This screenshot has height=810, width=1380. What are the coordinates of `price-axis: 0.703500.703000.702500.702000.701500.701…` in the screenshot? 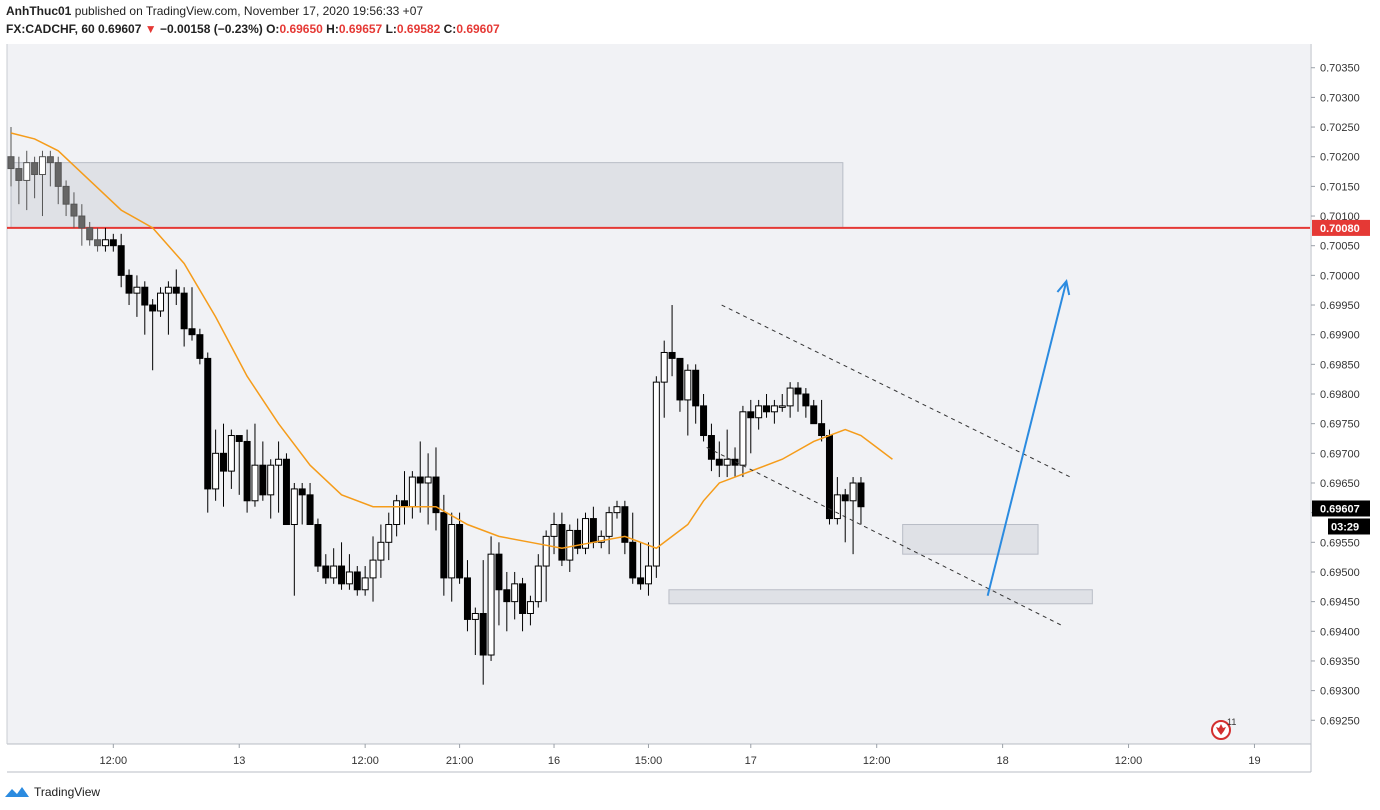 It's located at (1335, 408).